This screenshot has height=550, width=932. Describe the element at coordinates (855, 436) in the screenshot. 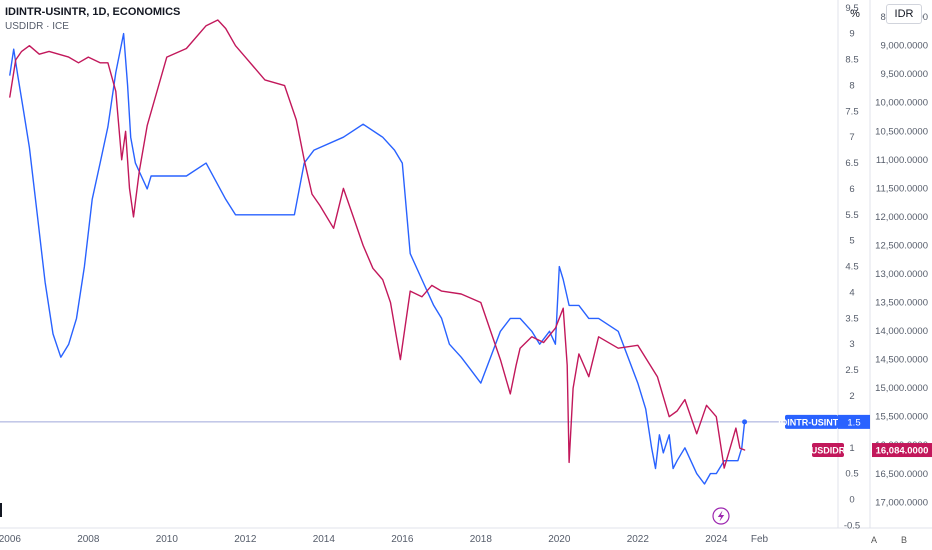

I see `last-value-labels: IDINTR-USINTR 1.5 USDIDR 16,084.0000` at that location.